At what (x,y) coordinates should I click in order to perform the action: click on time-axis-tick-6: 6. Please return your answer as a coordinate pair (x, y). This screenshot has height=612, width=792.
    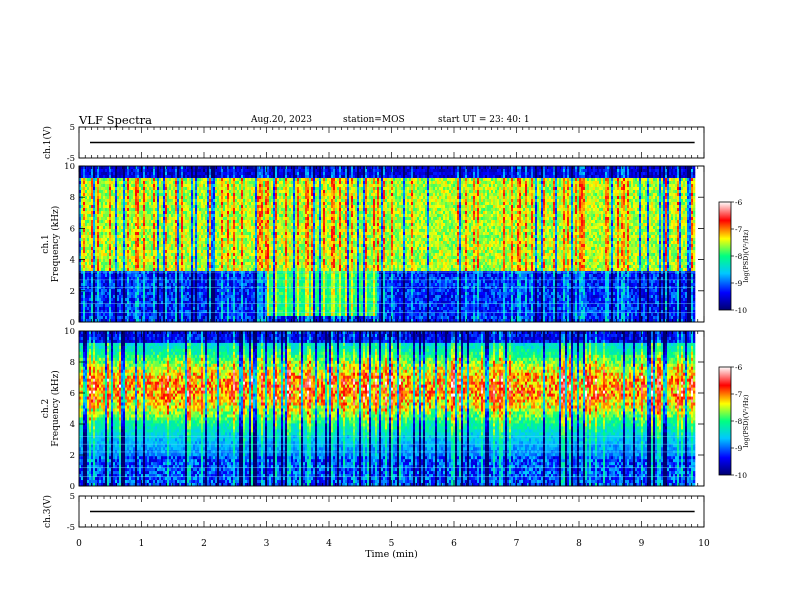
    Looking at the image, I should click on (454, 544).